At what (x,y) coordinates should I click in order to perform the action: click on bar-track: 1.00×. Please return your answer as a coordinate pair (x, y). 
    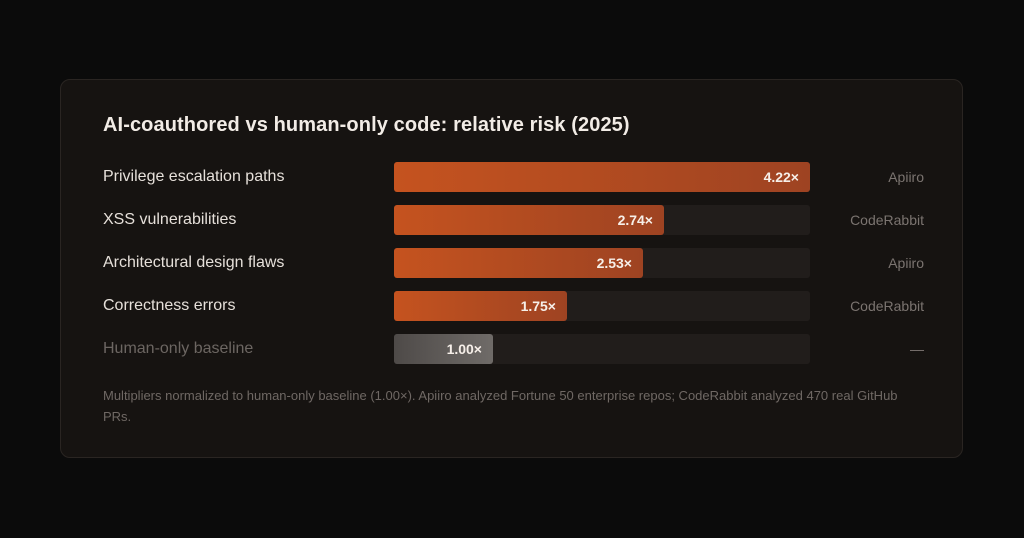
    Looking at the image, I should click on (602, 349).